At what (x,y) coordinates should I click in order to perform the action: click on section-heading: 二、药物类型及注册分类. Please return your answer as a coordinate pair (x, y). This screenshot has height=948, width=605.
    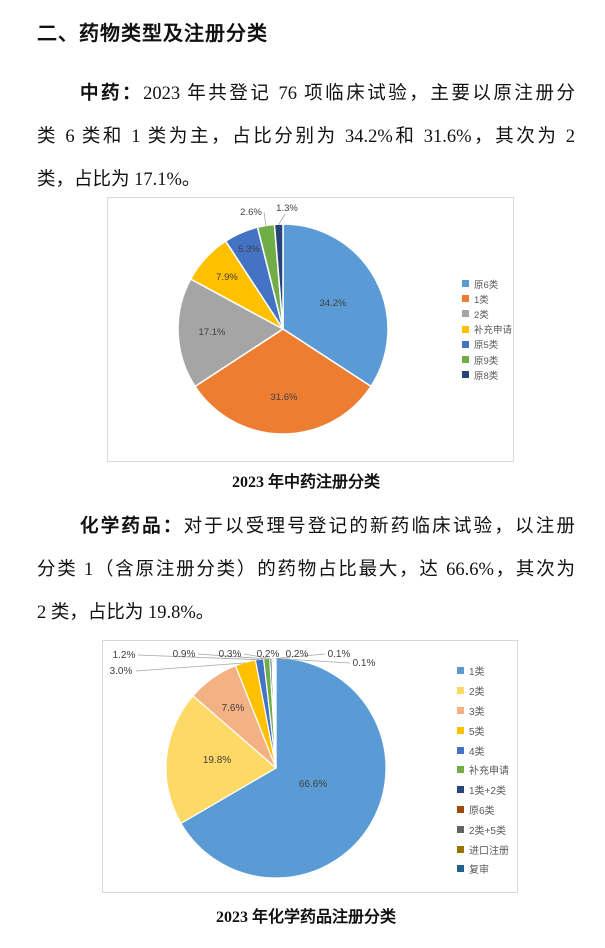
    Looking at the image, I should click on (152, 34).